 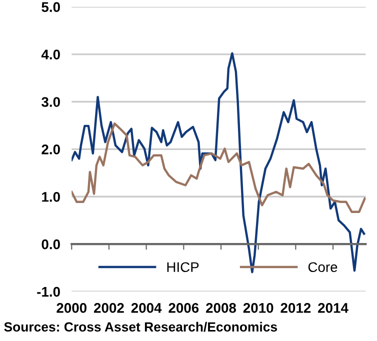 What do you see at coordinates (51, 149) in the screenshot?
I see `y-tick-label: 2.0` at bounding box center [51, 149].